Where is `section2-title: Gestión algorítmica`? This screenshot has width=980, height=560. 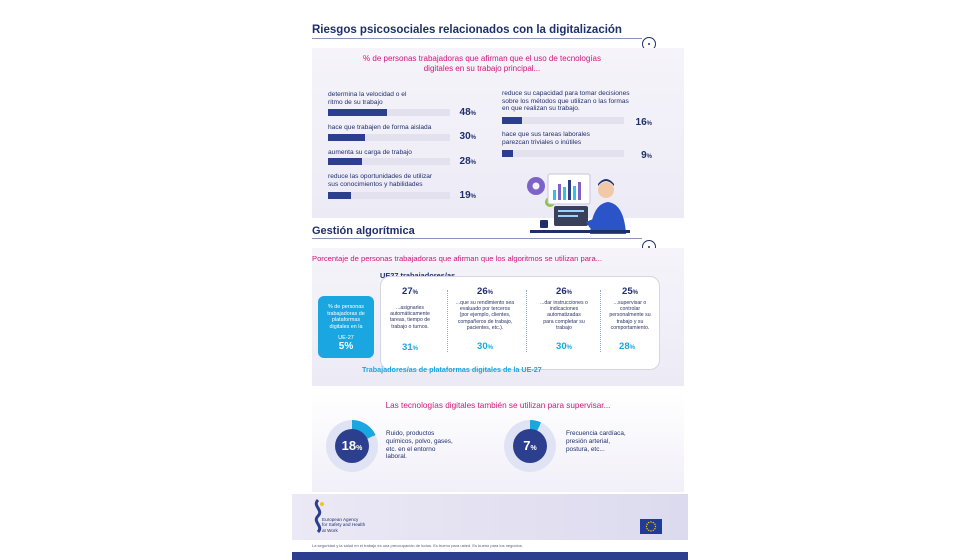 section2-title: Gestión algorítmica is located at coordinates (363, 231).